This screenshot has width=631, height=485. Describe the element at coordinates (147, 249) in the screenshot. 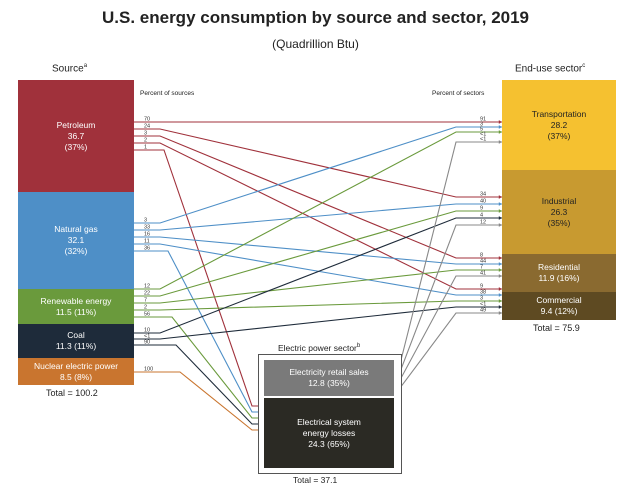

I see `source-pct-natural-gas-4: 36` at that location.